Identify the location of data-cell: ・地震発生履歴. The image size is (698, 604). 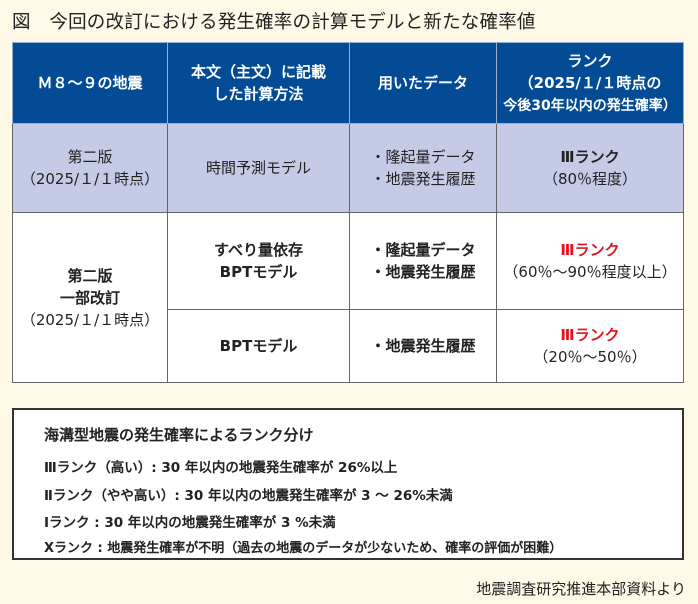
(423, 346).